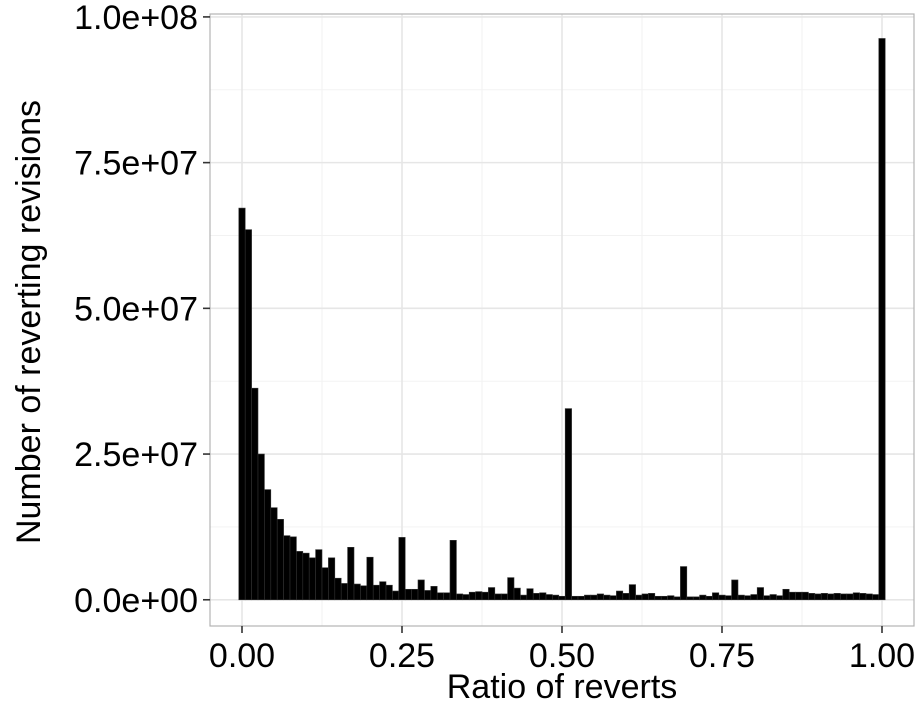 This screenshot has width=920, height=705. I want to click on y-tick-label: 0.0e+00, so click(136, 601).